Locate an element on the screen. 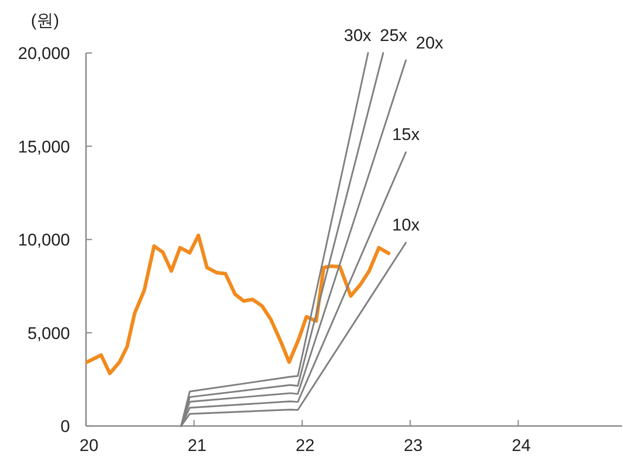 This screenshot has height=456, width=623. series-label: 30x is located at coordinates (358, 35).